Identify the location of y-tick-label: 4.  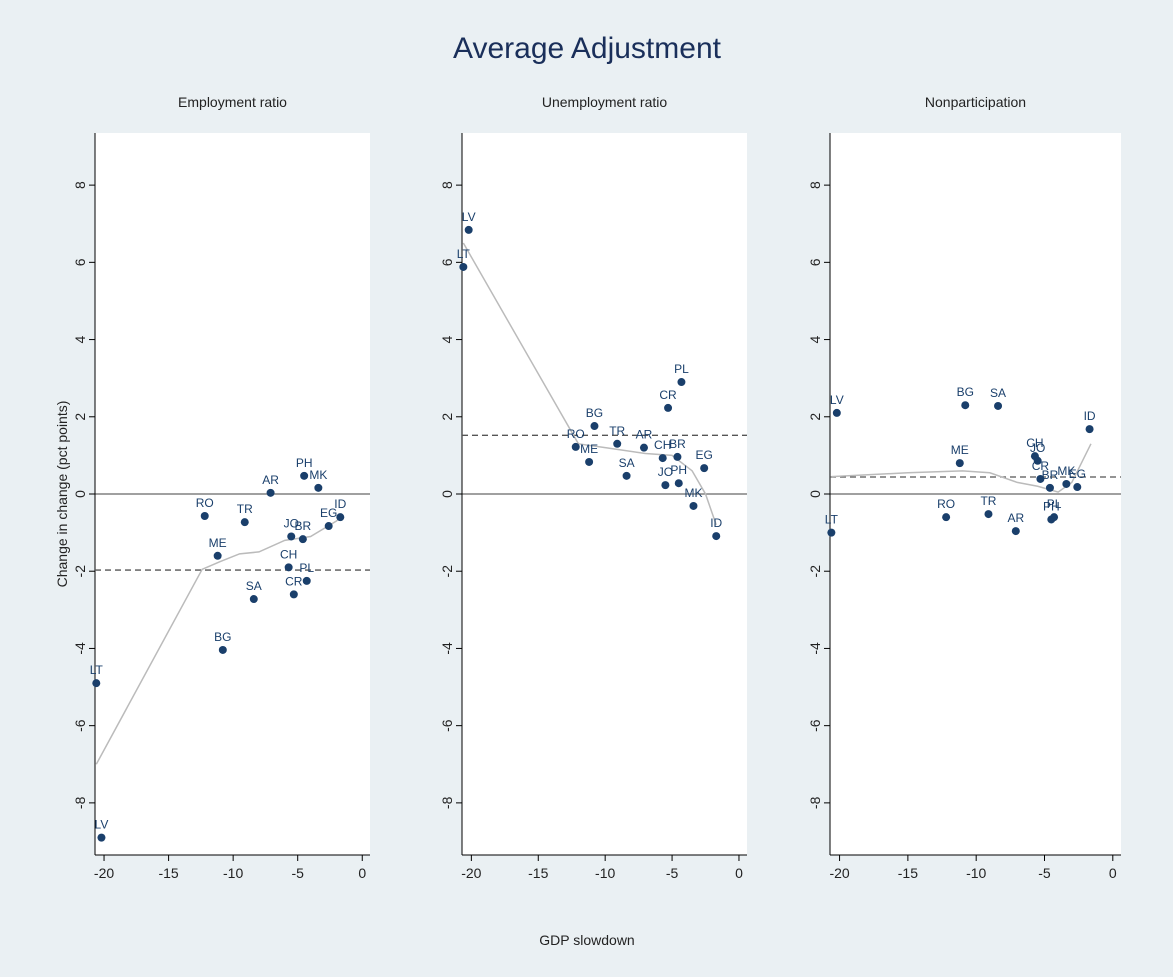
(447, 339).